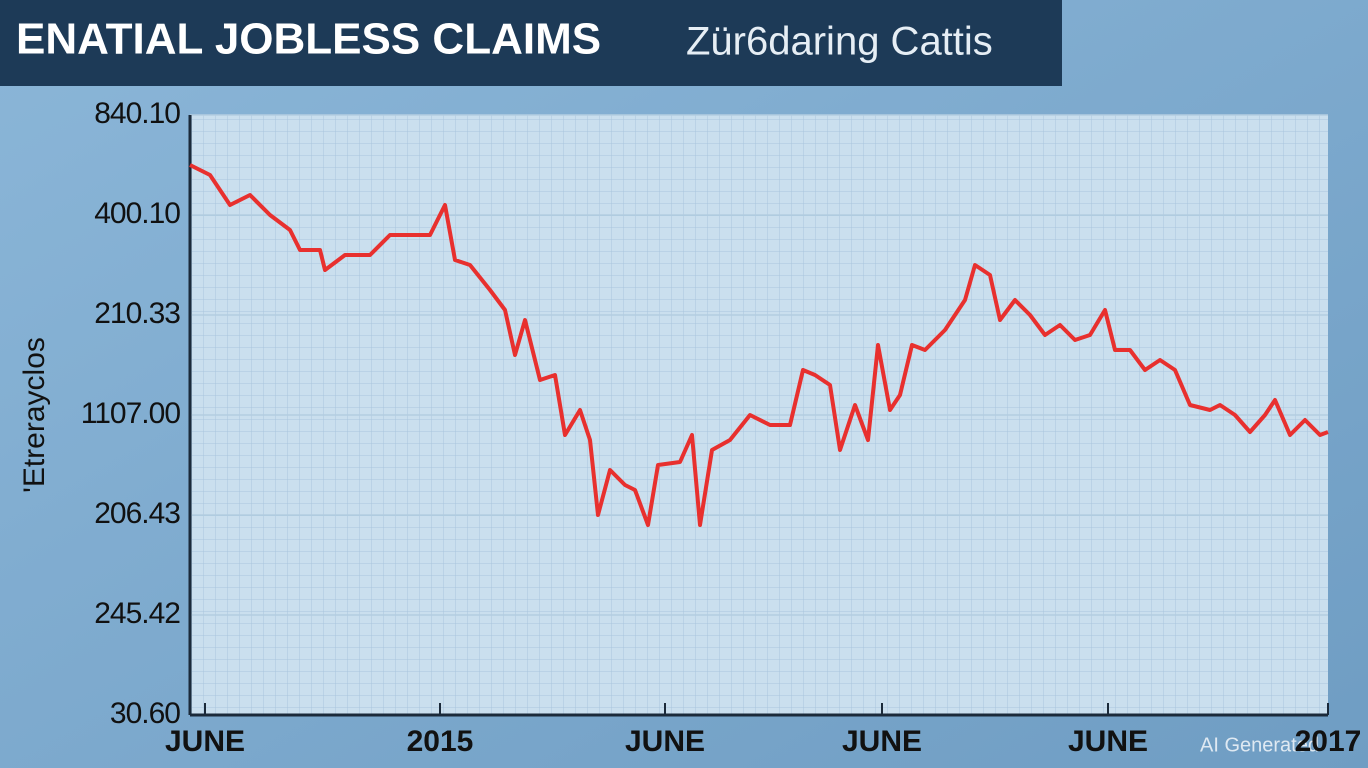  Describe the element at coordinates (137, 313) in the screenshot. I see `y-tick-label: 210.33` at that location.